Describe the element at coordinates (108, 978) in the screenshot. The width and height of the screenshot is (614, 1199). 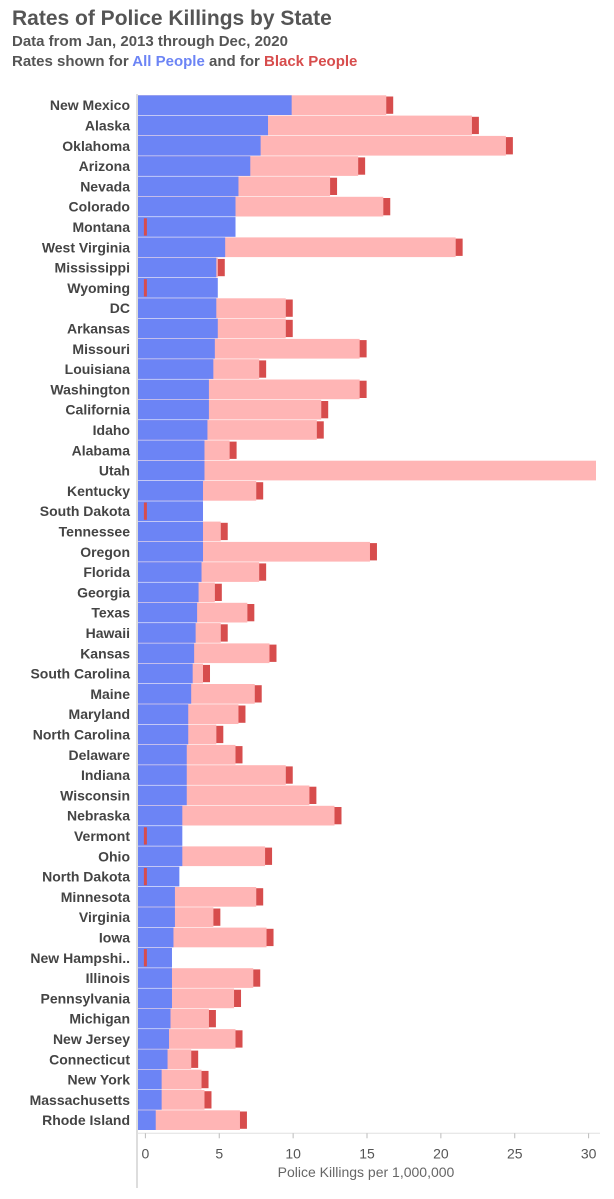
I see `state-label: Illinois` at that location.